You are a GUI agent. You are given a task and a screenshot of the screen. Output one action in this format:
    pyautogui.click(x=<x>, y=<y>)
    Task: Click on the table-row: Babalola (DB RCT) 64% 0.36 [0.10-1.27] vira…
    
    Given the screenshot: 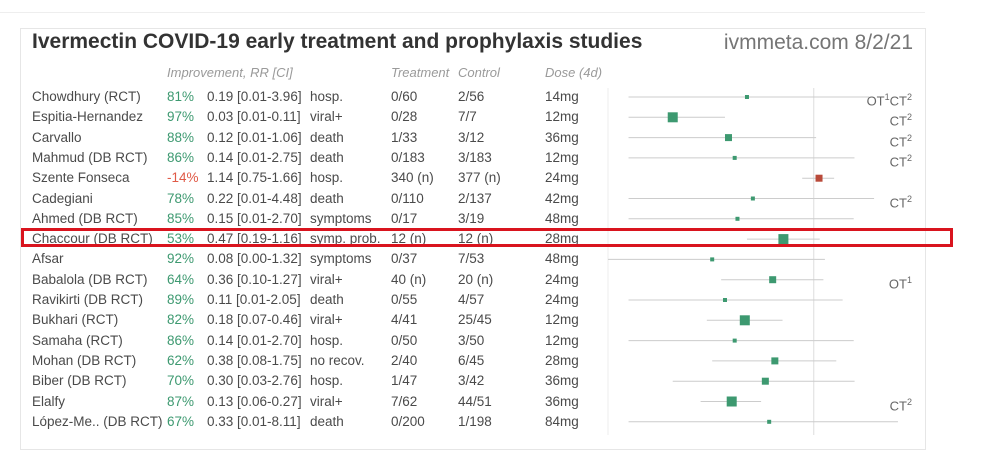 What is the action you would take?
    pyautogui.click(x=491, y=280)
    